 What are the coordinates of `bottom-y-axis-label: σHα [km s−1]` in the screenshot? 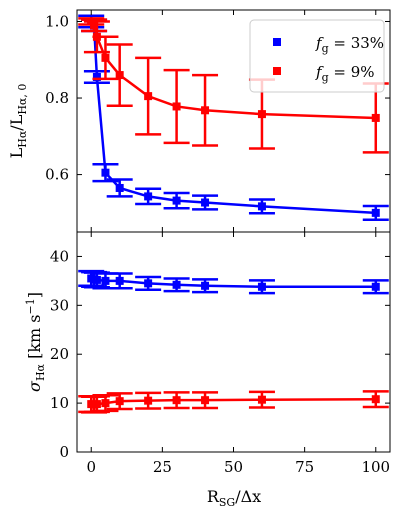 It's located at (35, 342).